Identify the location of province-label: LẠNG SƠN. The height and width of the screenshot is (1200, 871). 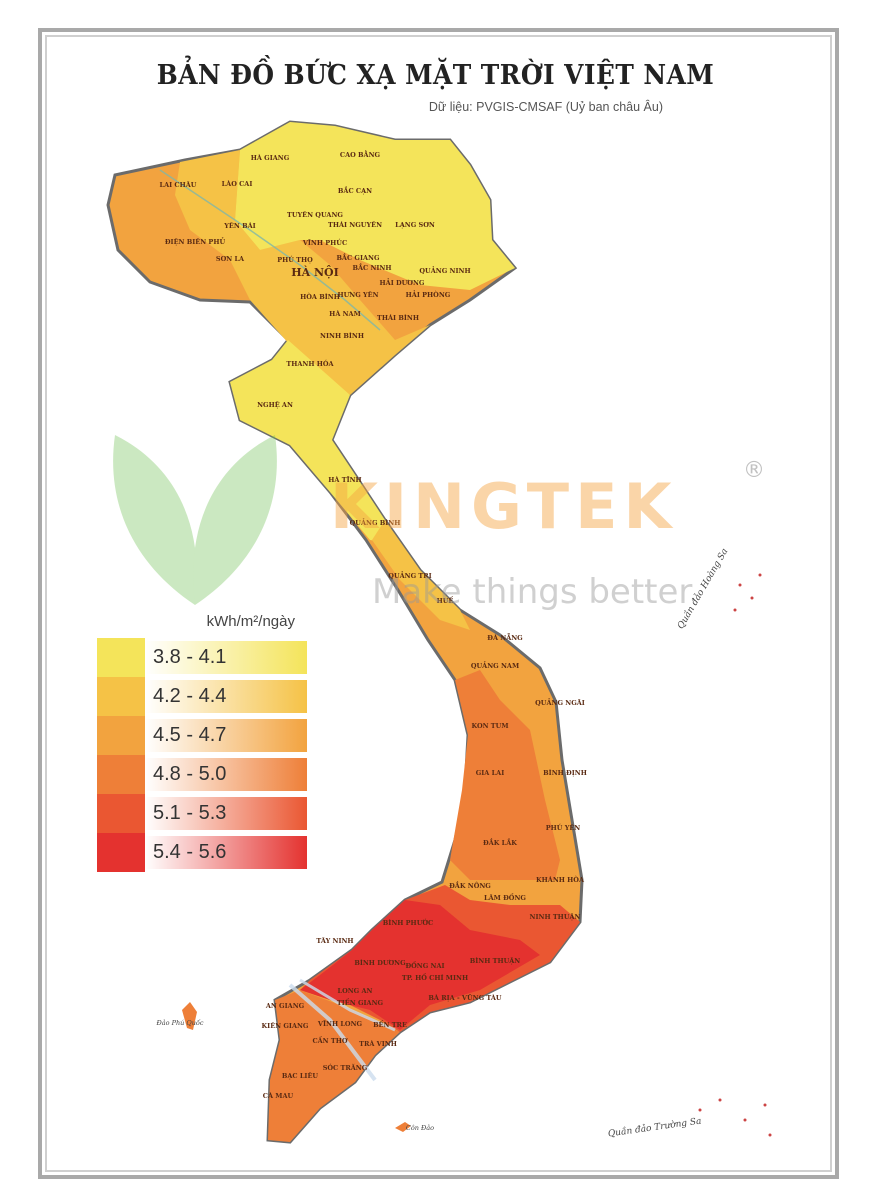
(415, 225).